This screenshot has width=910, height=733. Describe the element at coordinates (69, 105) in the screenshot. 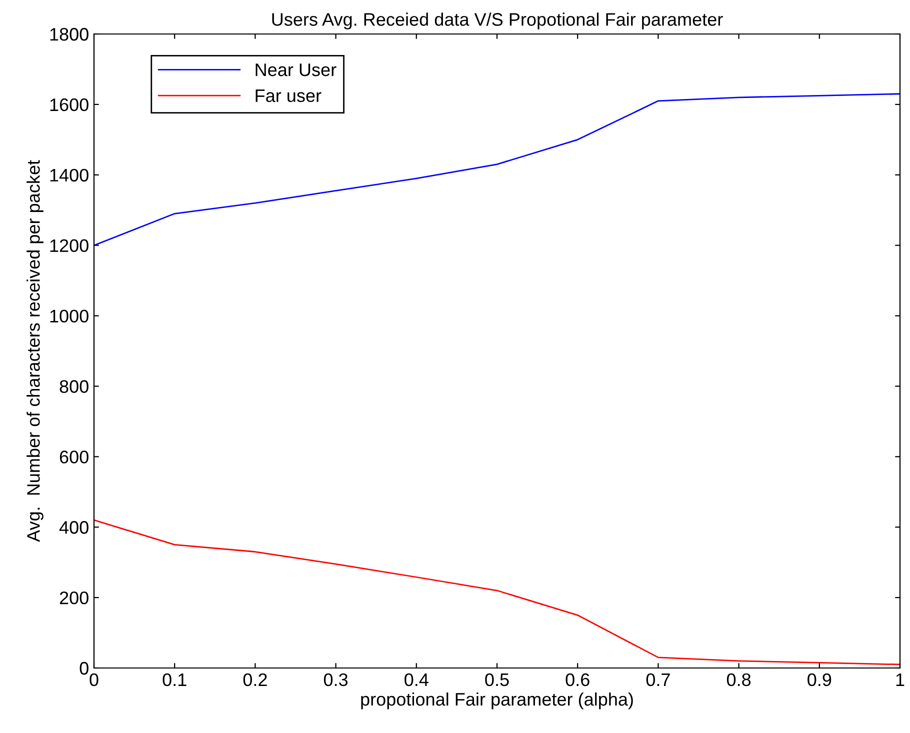

I see `y-tick-label: 1600` at that location.